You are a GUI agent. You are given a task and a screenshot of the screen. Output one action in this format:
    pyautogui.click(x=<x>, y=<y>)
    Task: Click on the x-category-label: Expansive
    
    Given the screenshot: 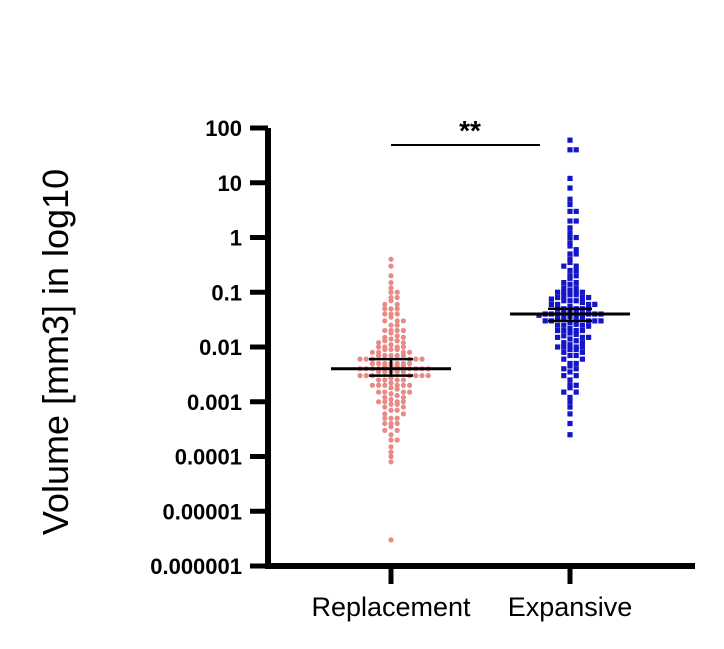 What is the action you would take?
    pyautogui.click(x=570, y=607)
    